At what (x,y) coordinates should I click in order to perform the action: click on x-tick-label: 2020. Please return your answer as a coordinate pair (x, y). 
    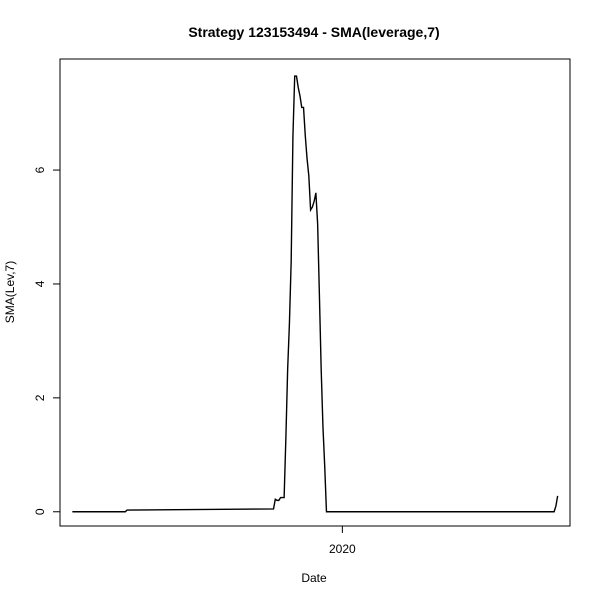
    Looking at the image, I should click on (342, 549).